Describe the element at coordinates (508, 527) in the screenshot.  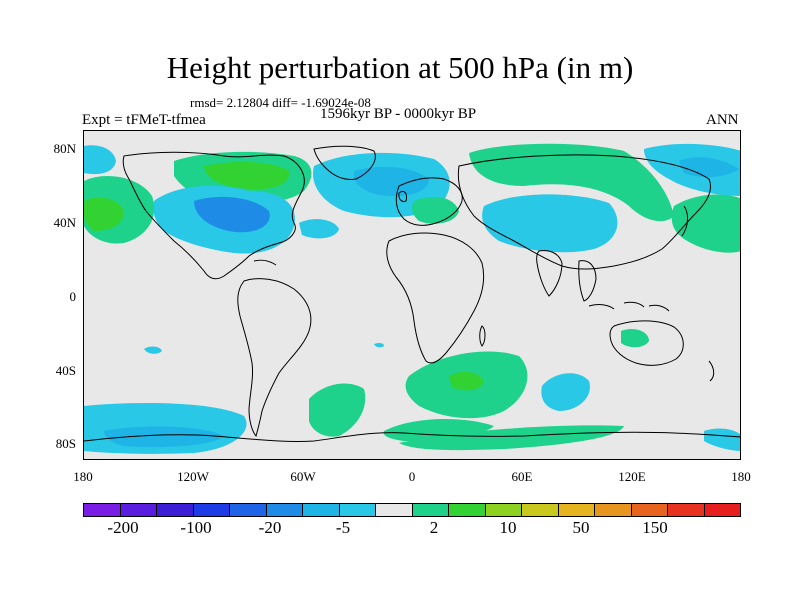
I see `colorbar-label-10: 10` at that location.